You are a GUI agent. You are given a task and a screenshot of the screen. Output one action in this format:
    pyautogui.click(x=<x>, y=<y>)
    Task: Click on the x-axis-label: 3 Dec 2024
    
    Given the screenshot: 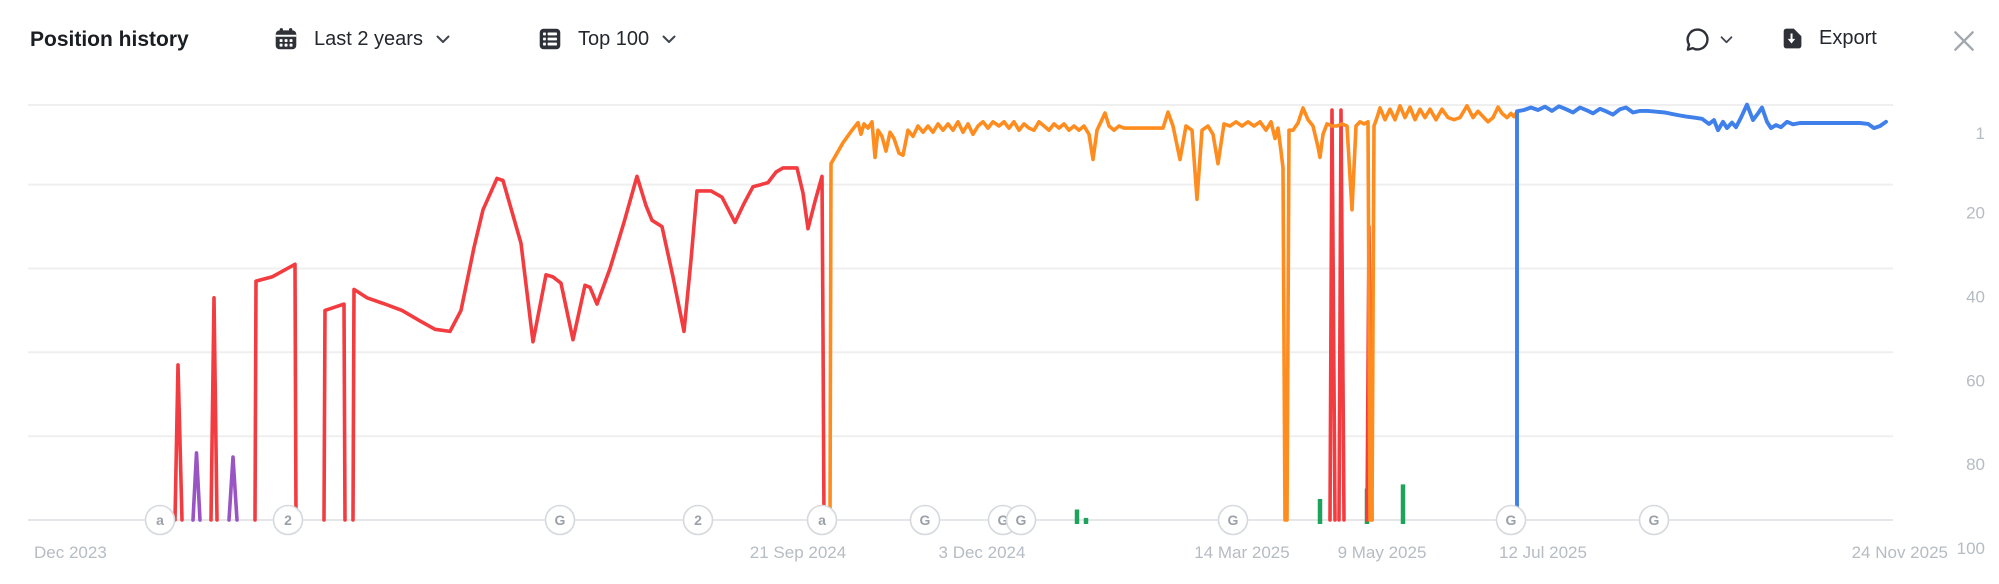 What is the action you would take?
    pyautogui.click(x=982, y=552)
    